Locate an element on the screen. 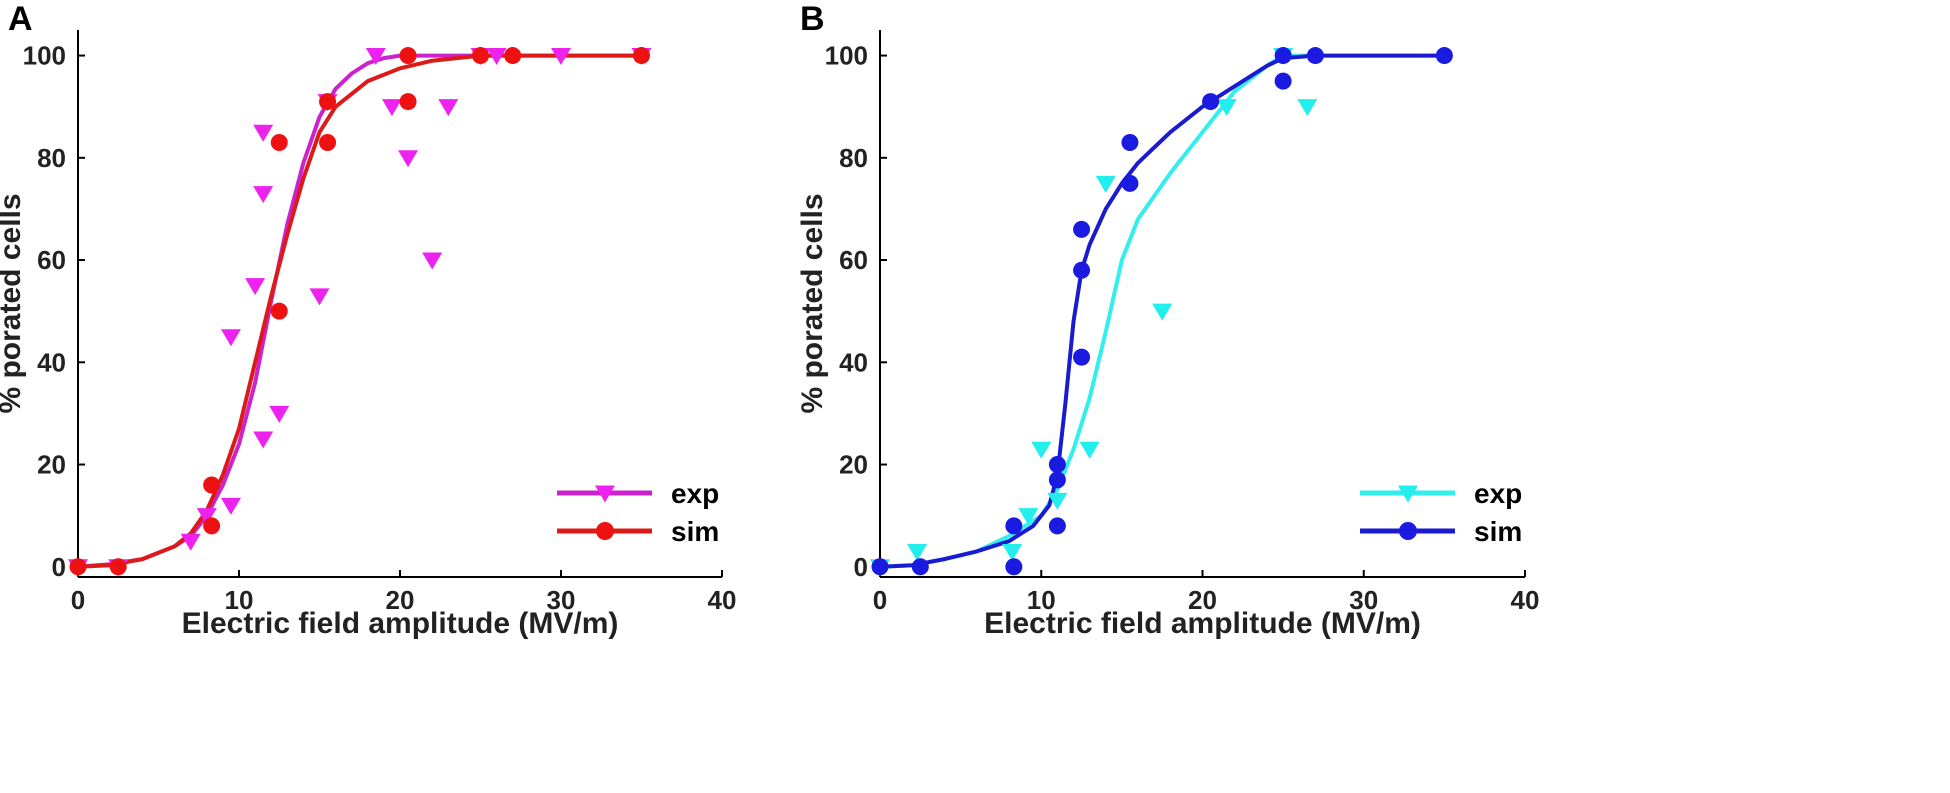 This screenshot has height=793, width=1950. panel-label: B is located at coordinates (812, 19).